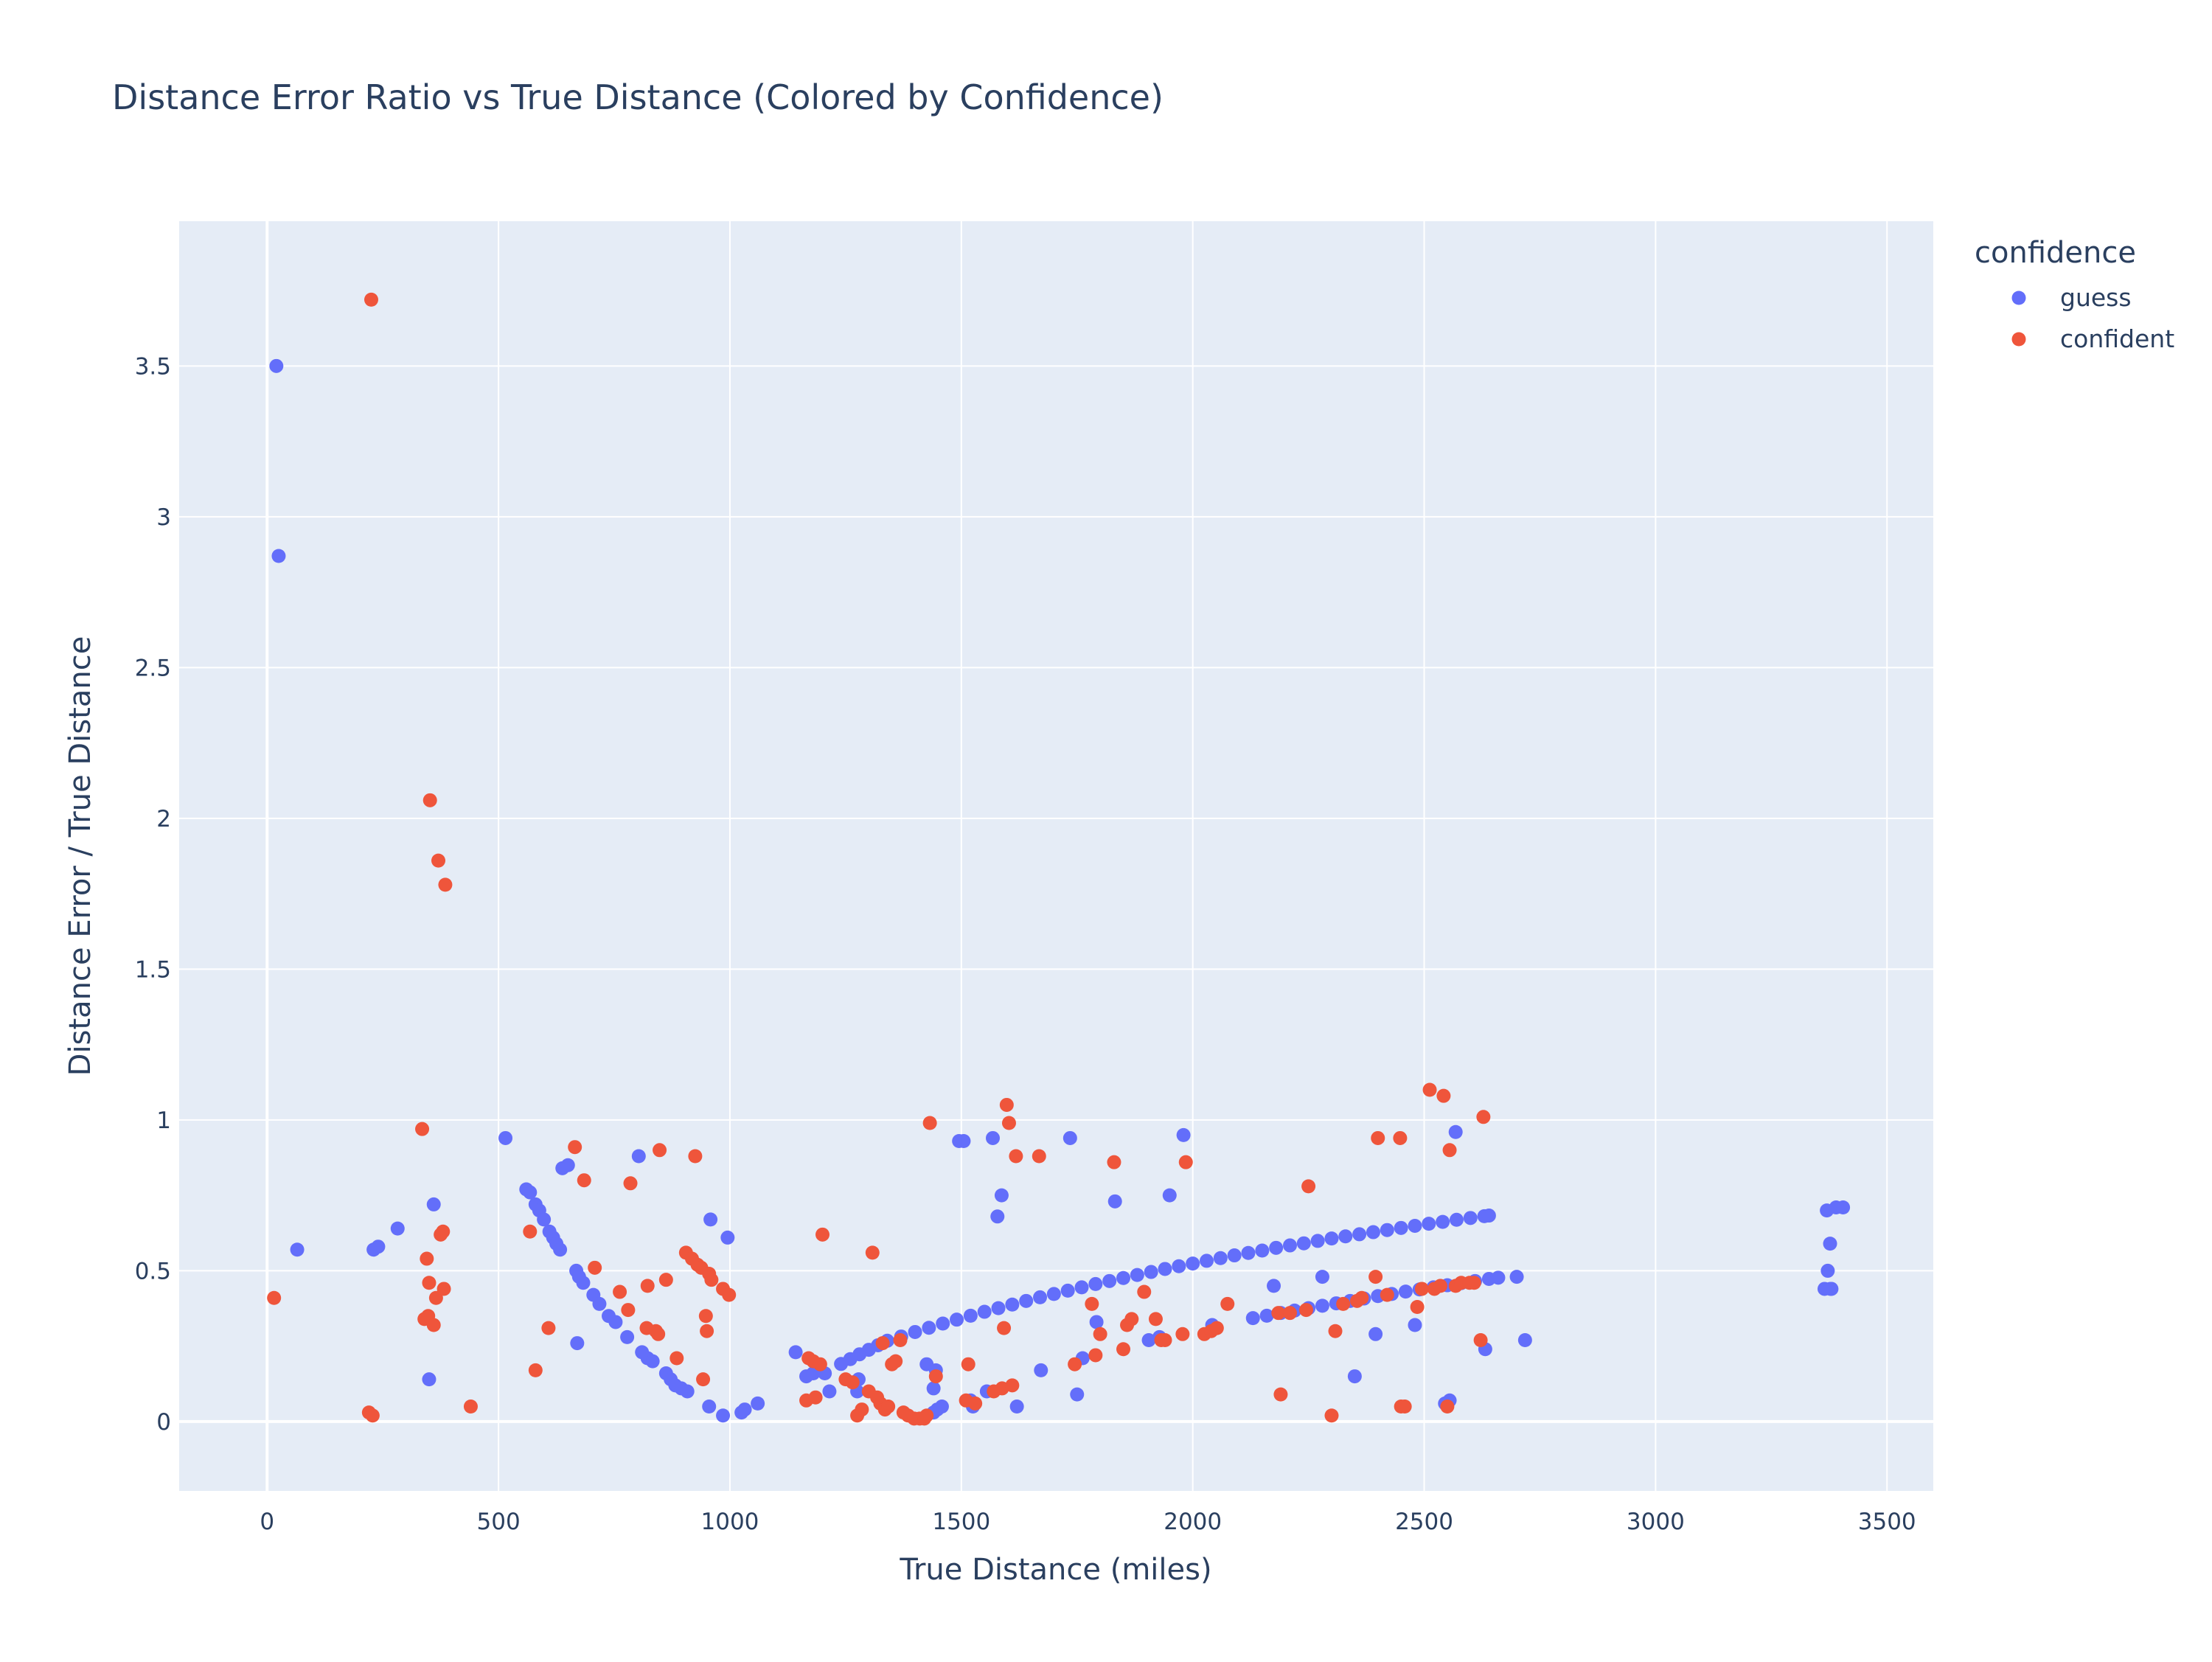  I want to click on legend-title: confidence, so click(2055, 253).